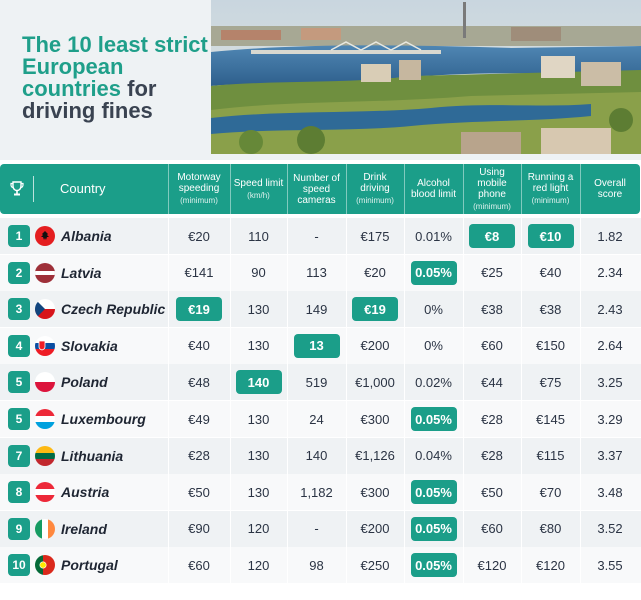 This screenshot has width=641, height=600. I want to click on cell-drink: €300, so click(375, 419).